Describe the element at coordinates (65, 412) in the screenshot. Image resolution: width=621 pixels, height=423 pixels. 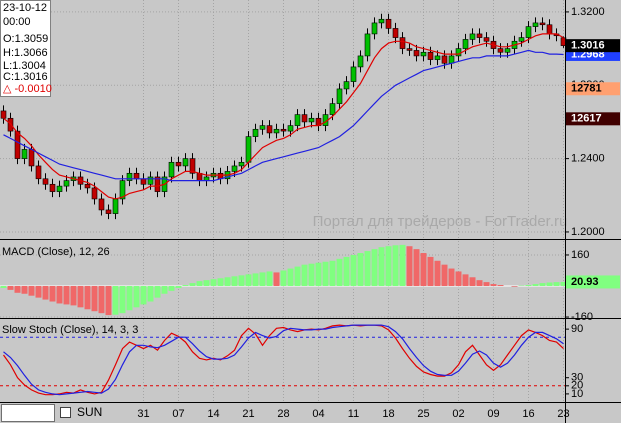
I see `checkbox` at that location.